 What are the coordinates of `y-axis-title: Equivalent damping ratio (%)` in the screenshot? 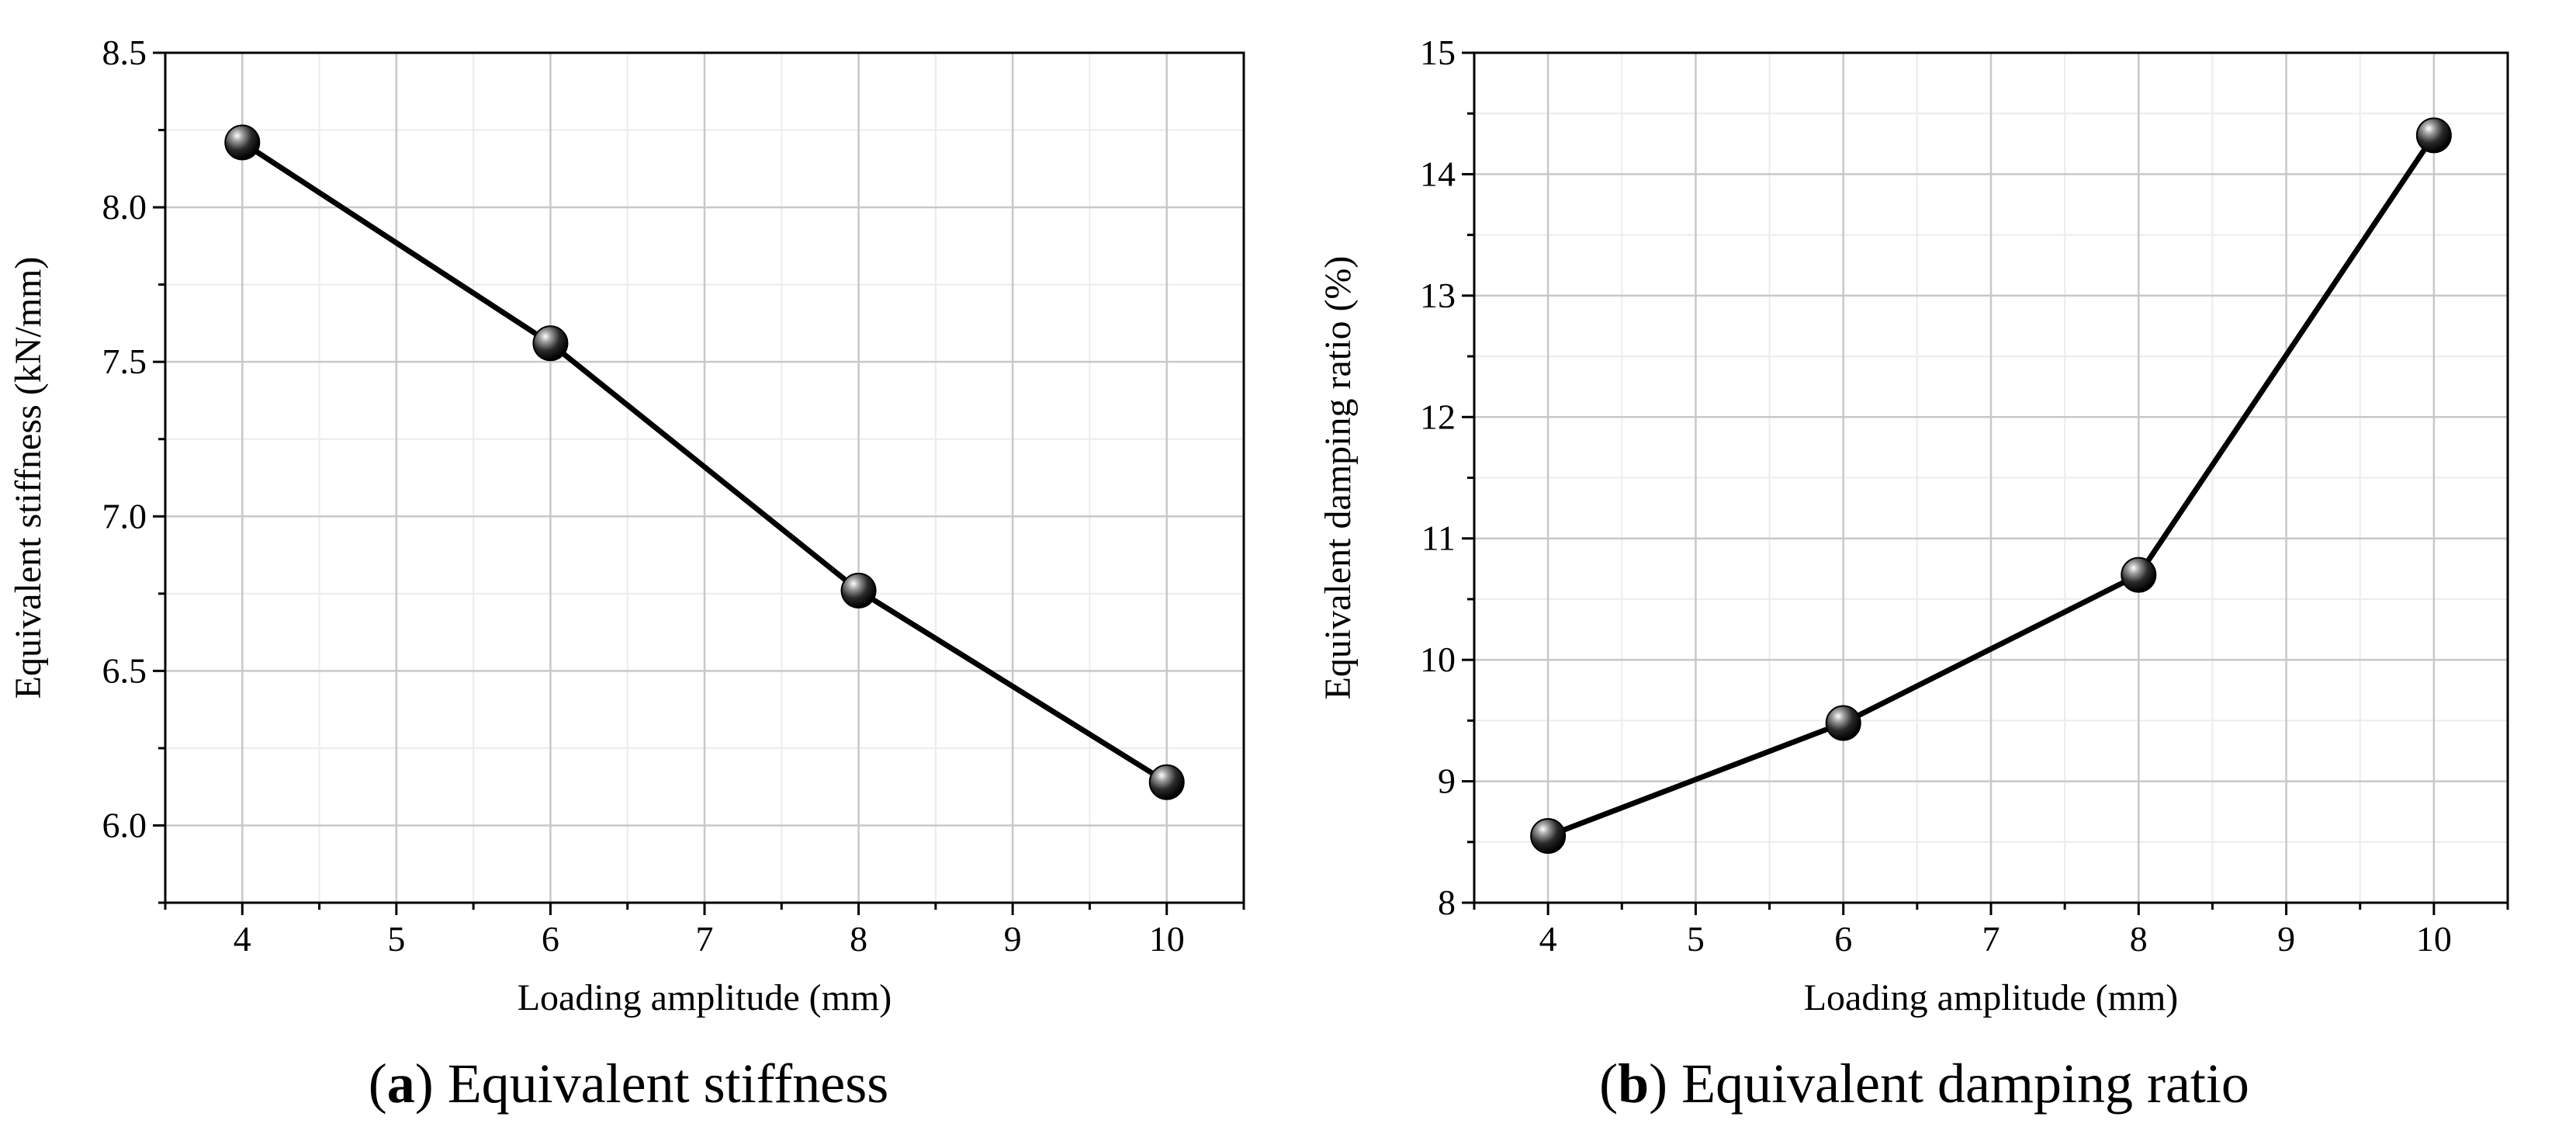 It's located at (1338, 478).